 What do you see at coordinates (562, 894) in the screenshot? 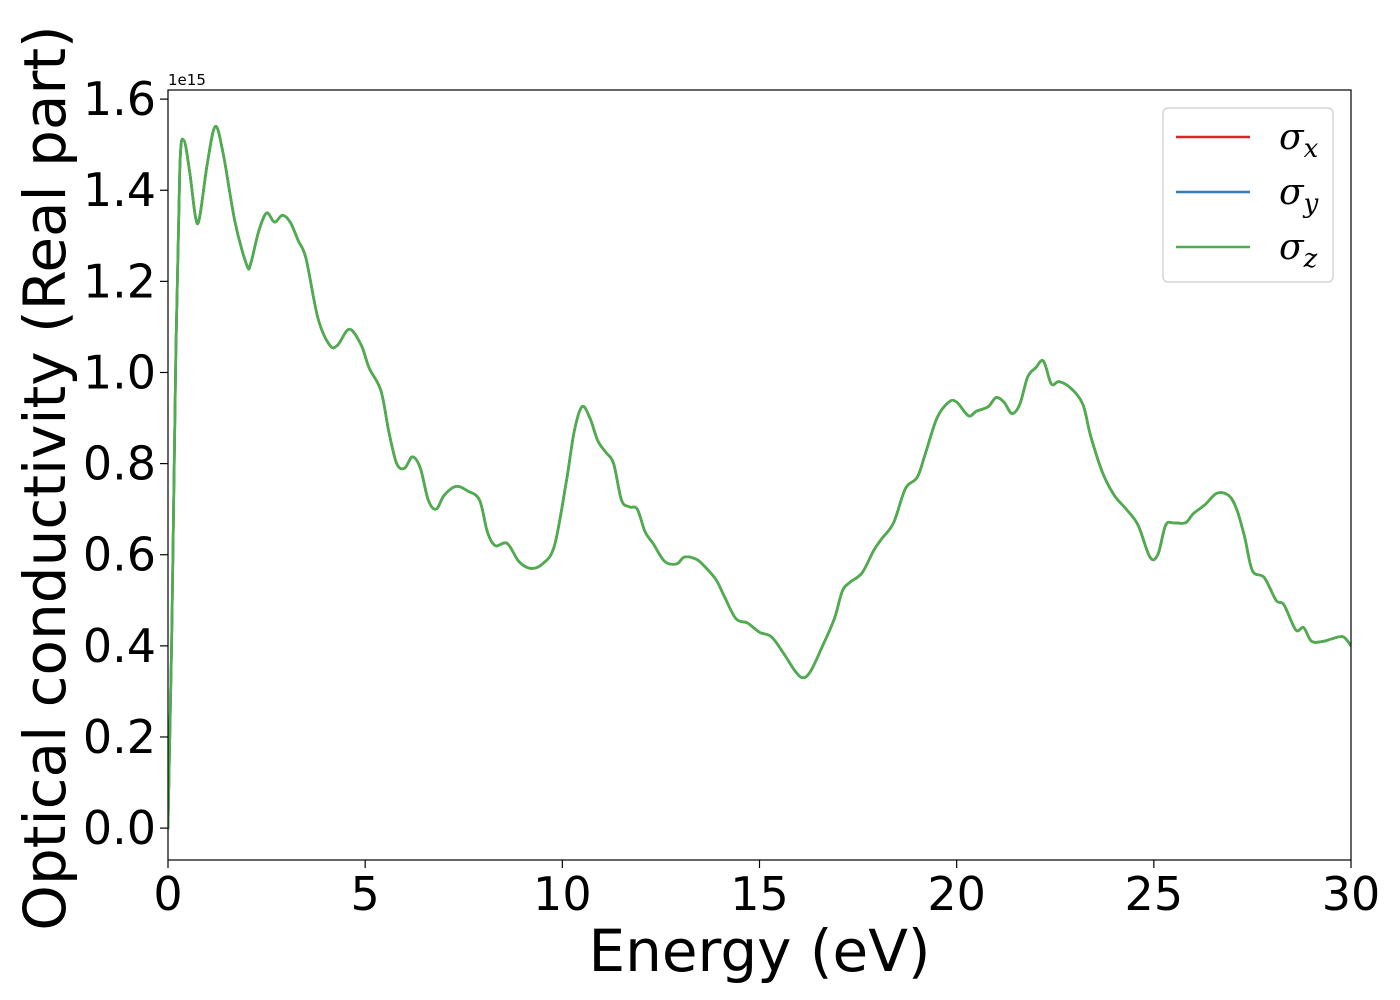
I see `x-tick-label: 10` at bounding box center [562, 894].